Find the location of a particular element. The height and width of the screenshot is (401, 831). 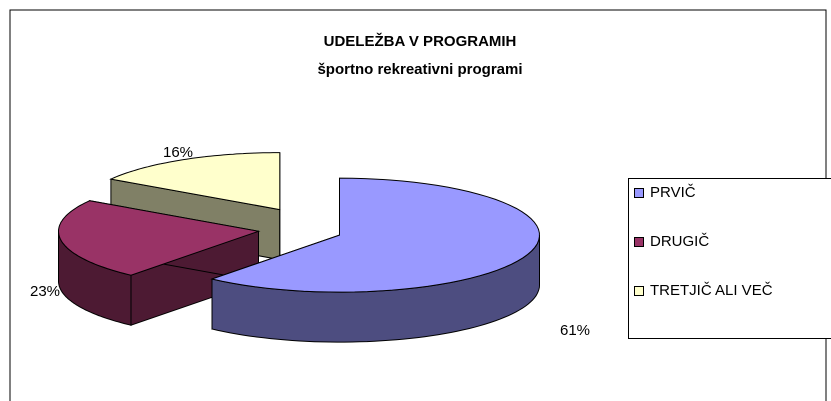

data-label: 61% is located at coordinates (575, 330).